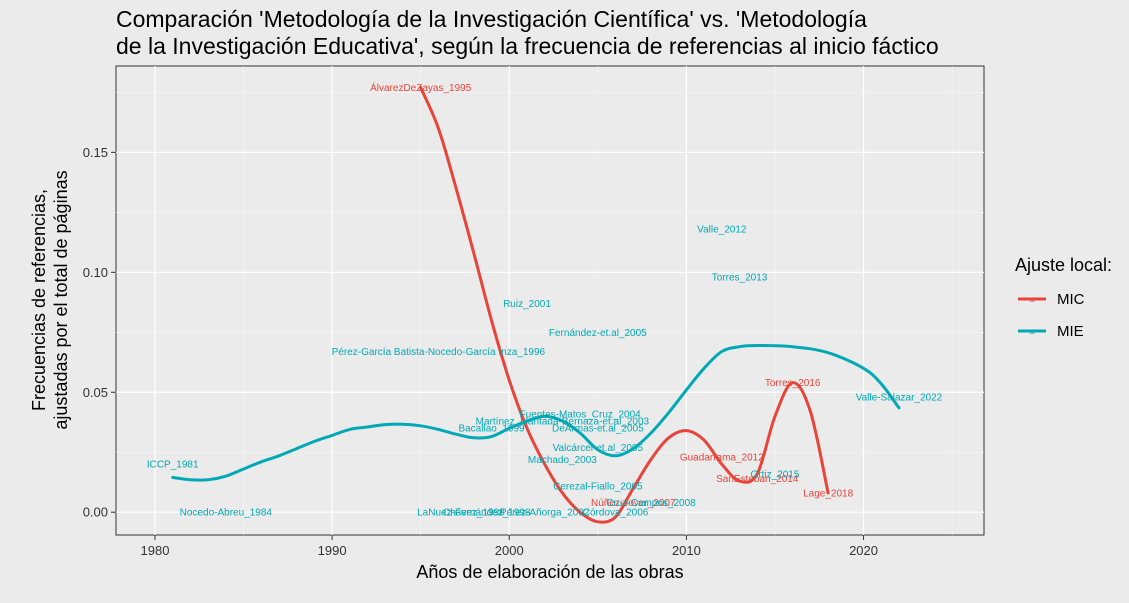 Image resolution: width=1129 pixels, height=603 pixels. I want to click on y-tick-label: 0.05, so click(95, 392).